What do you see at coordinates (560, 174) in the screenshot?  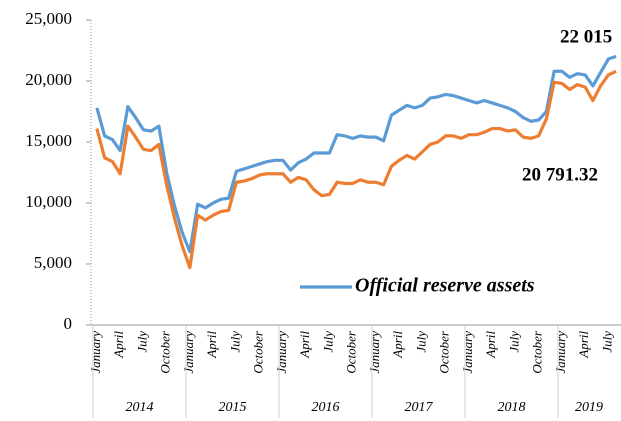 I see `data-label: 20 791.32` at bounding box center [560, 174].